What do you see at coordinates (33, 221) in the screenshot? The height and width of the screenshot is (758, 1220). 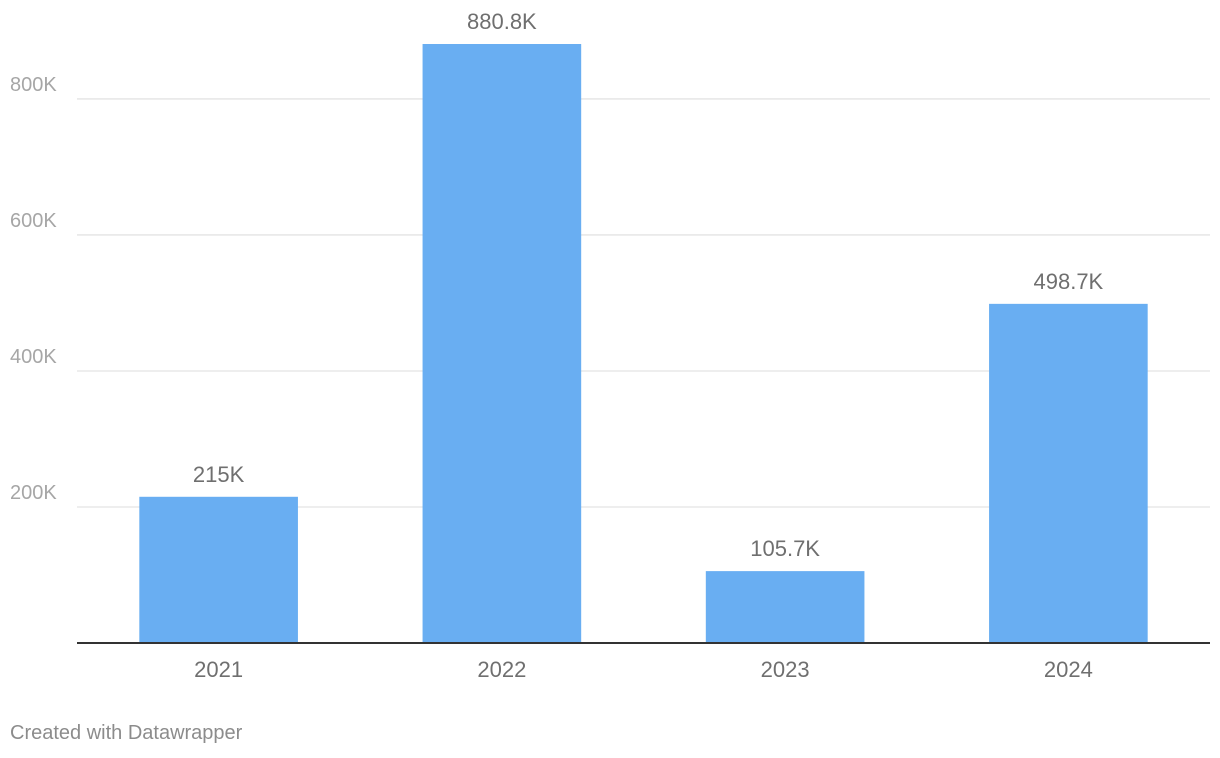 I see `y-tick-label: 600K` at bounding box center [33, 221].